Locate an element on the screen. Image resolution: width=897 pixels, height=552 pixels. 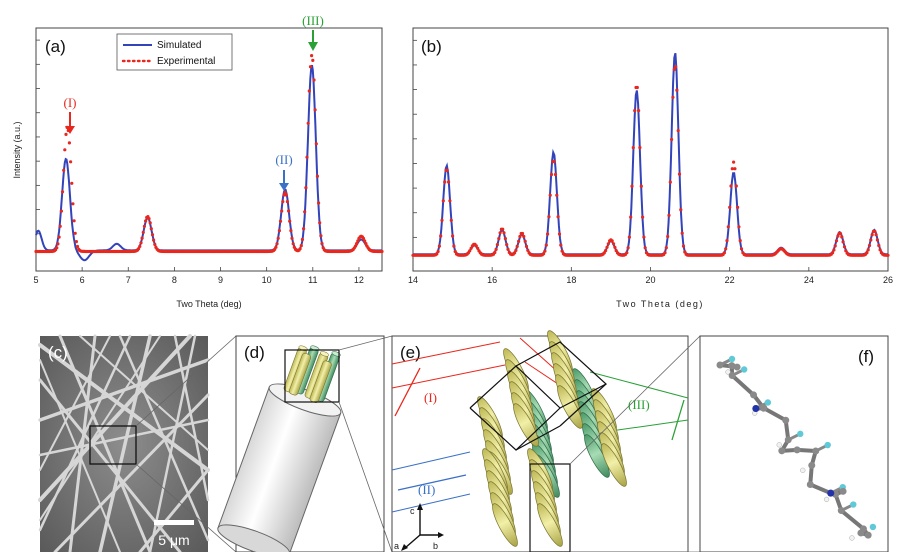
x-tick-label: 20 is located at coordinates (650, 280).